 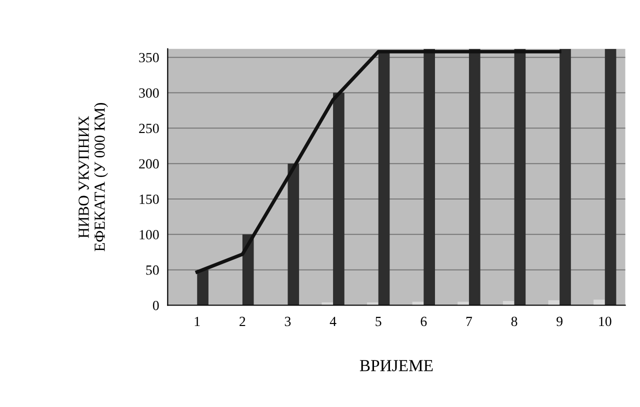 I want to click on x-tick-label: 8, so click(x=514, y=321).